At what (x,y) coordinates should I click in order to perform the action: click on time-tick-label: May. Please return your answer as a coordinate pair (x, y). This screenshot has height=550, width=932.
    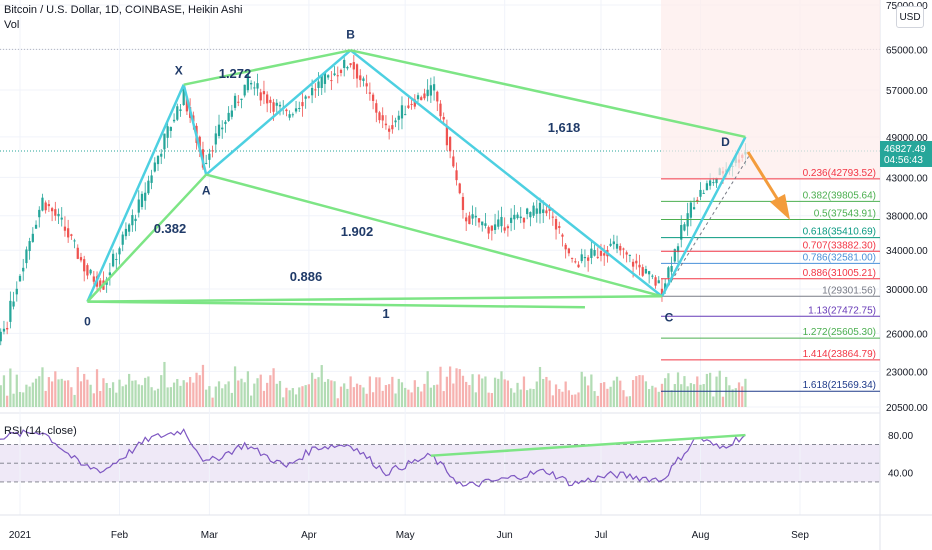
    Looking at the image, I should click on (405, 535).